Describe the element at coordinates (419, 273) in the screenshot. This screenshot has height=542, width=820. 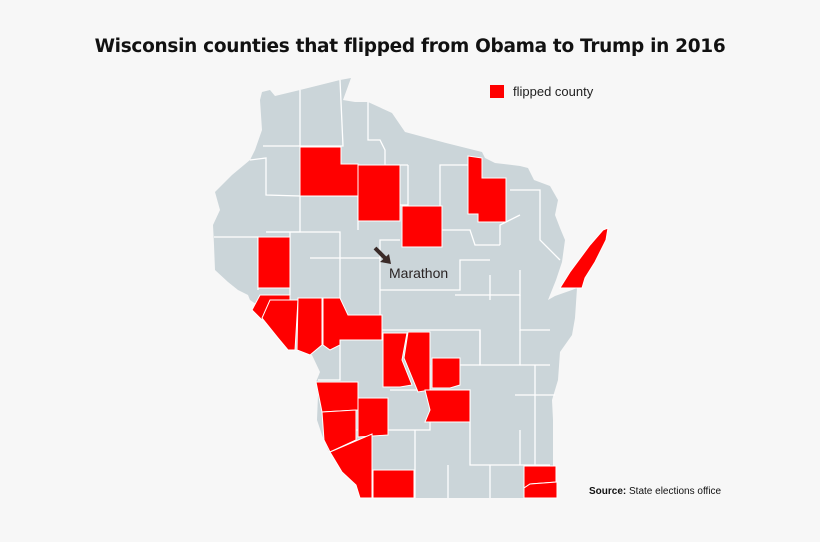
I see `marathon-label: Marathon` at that location.